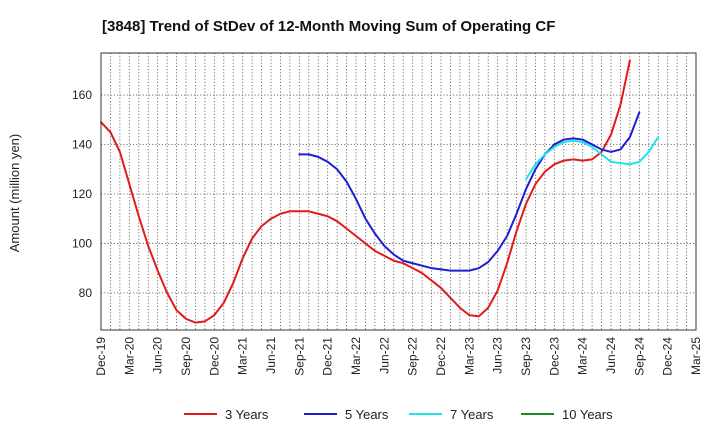 The width and height of the screenshot is (720, 440). I want to click on x-tick-label: Mar-23, so click(469, 356).